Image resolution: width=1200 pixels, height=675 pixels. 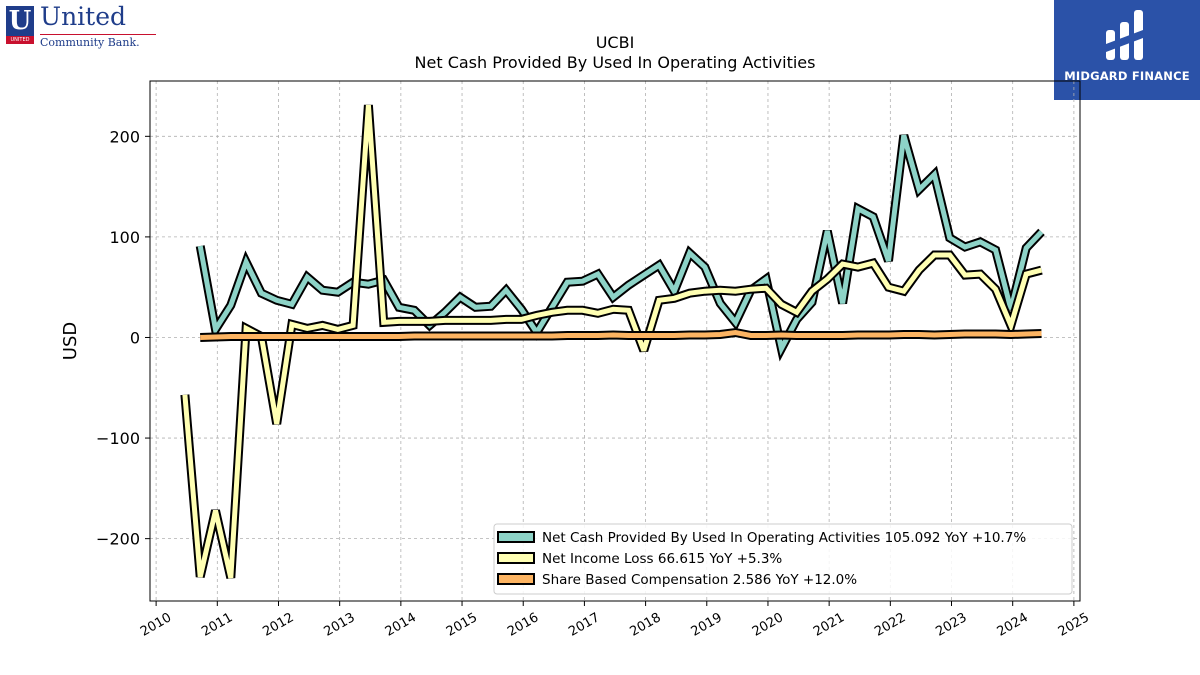 I want to click on chart-title: UCBI, so click(x=615, y=42).